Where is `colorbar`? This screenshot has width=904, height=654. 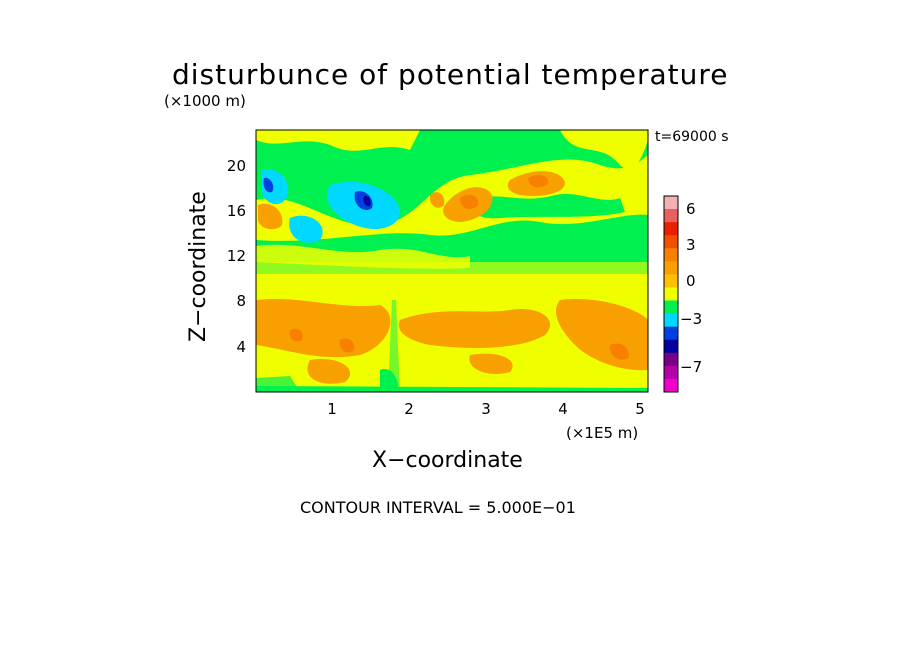 colorbar is located at coordinates (671, 294).